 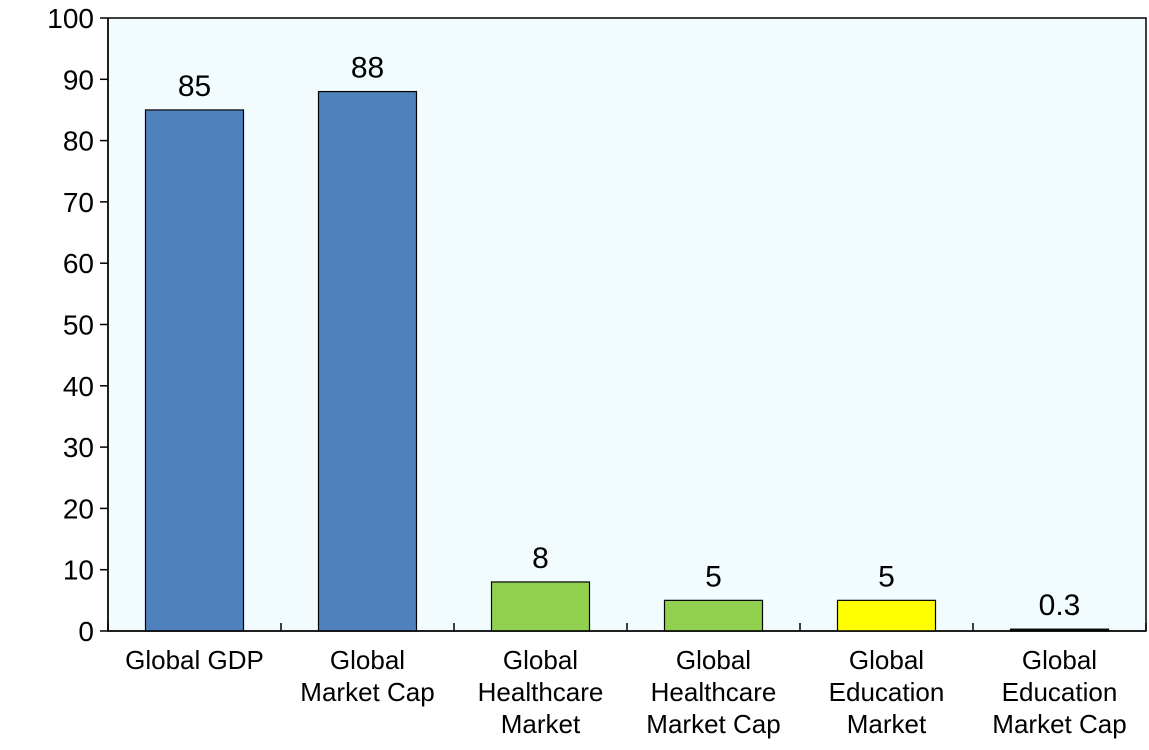 I want to click on x-category-label-0: Global GDP, so click(x=194, y=660).